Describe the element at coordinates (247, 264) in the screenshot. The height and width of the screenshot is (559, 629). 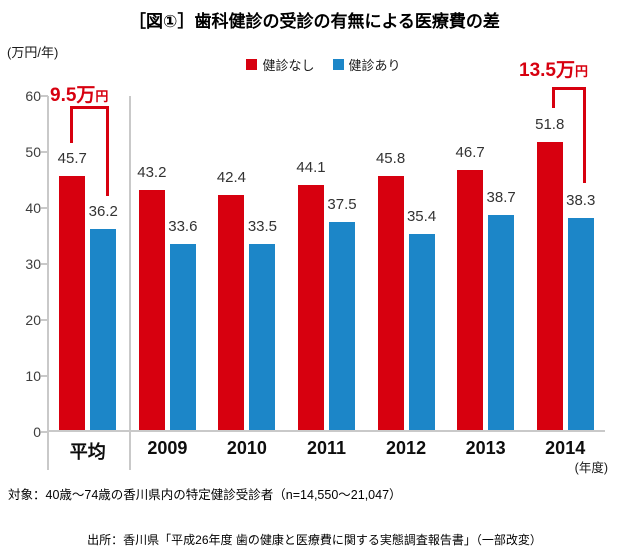
I see `bar-group-2010: 42.4 33.5` at that location.